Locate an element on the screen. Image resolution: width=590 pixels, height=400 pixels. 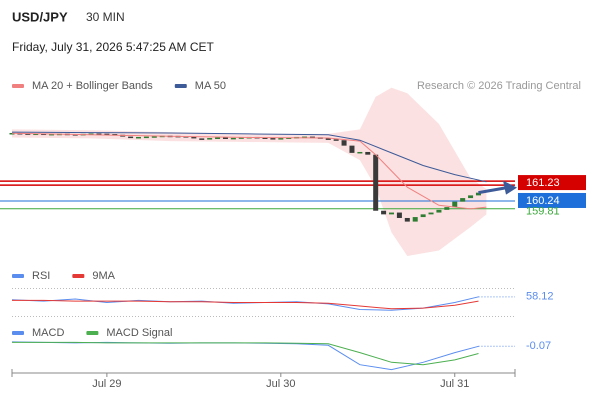
level-label: 160.24 is located at coordinates (543, 201).